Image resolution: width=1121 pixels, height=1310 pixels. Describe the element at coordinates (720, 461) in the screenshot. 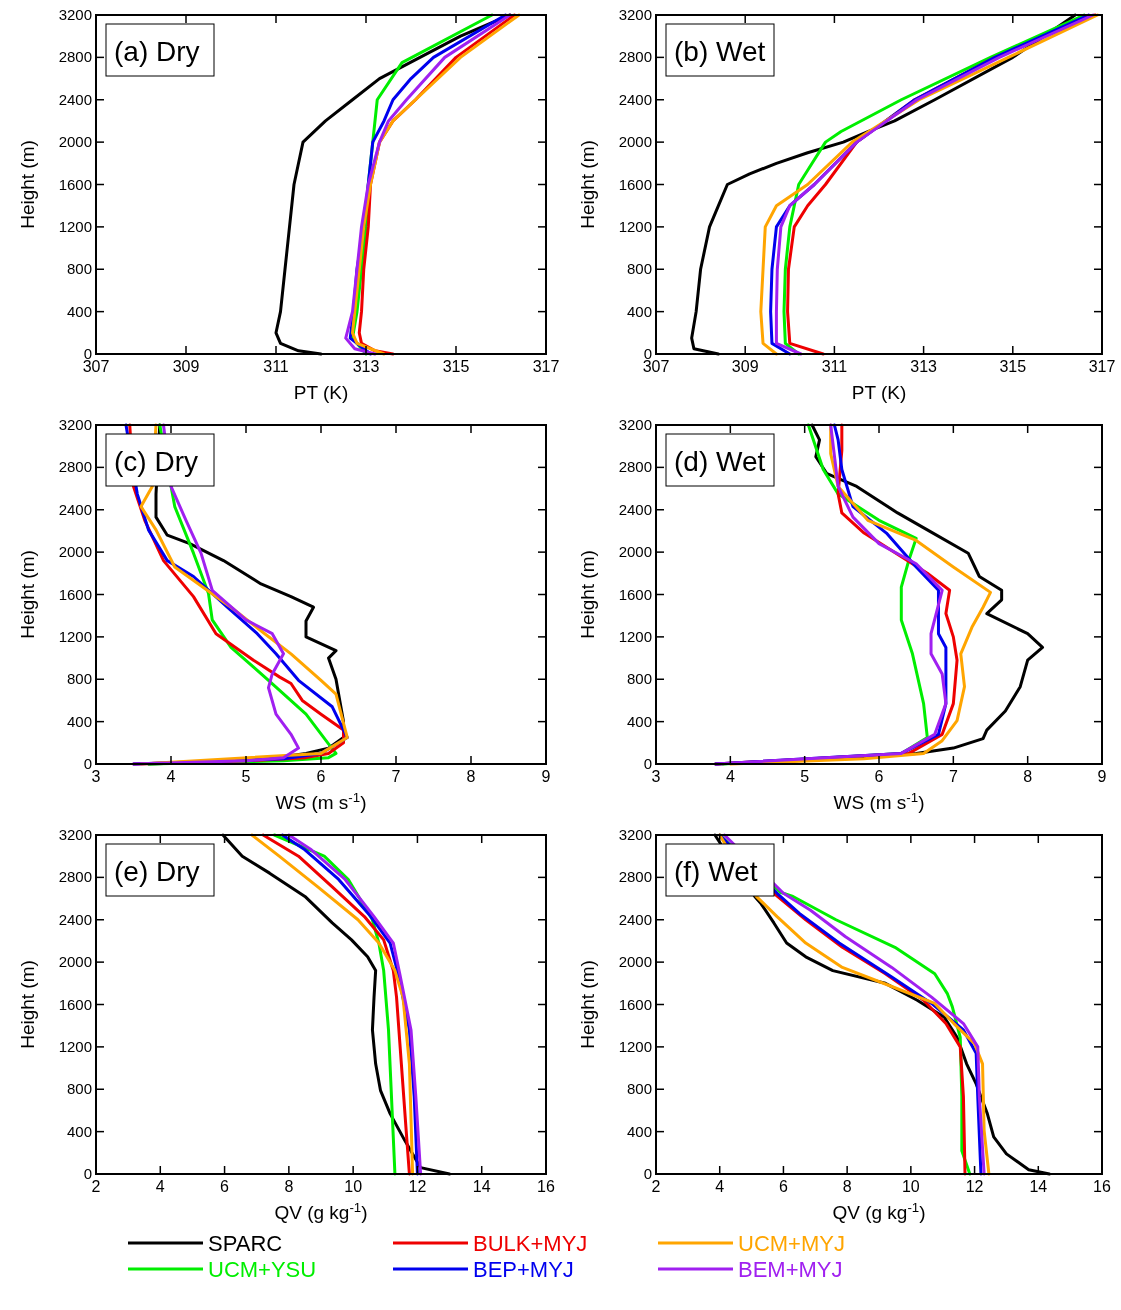

I see `text: (d) Wet` at that location.